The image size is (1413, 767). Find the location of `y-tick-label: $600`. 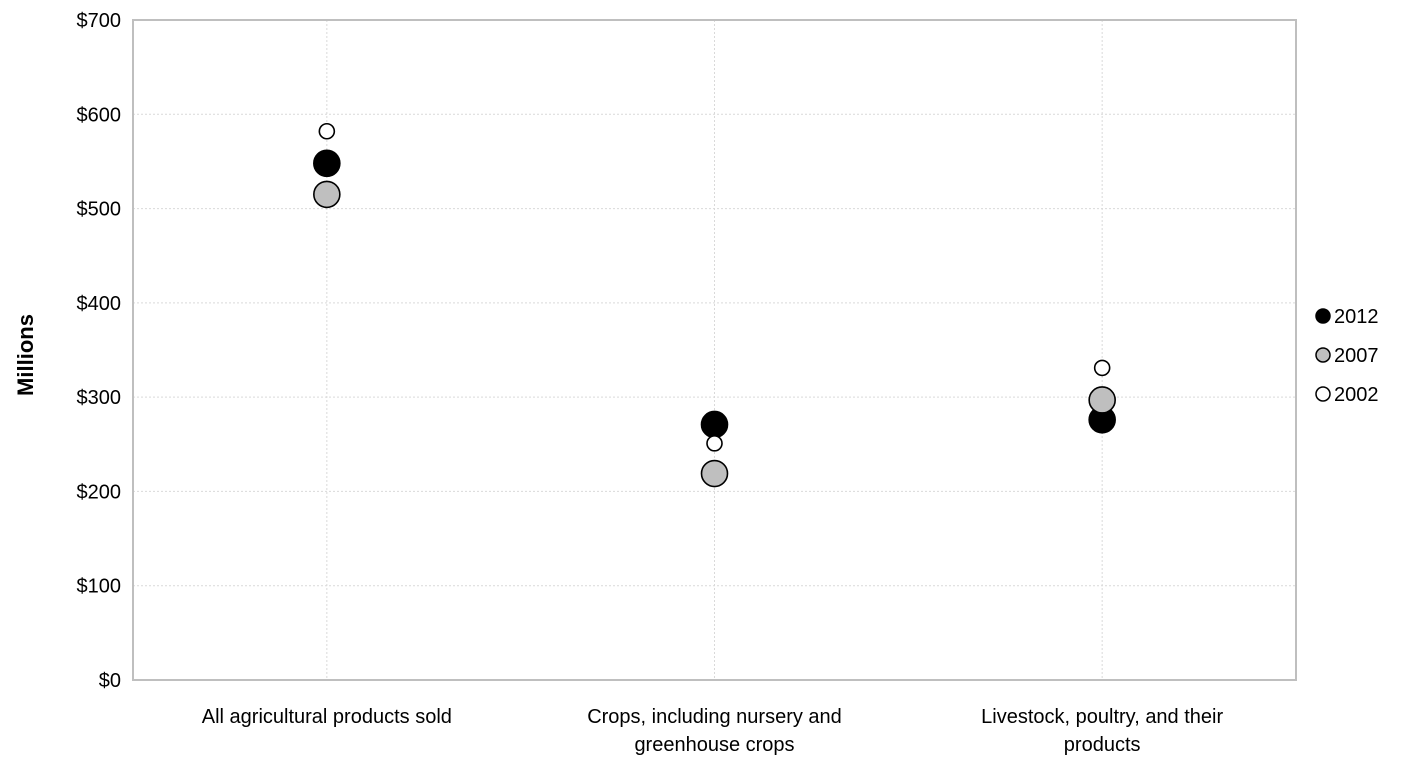

y-tick-label: $600 is located at coordinates (99, 115).